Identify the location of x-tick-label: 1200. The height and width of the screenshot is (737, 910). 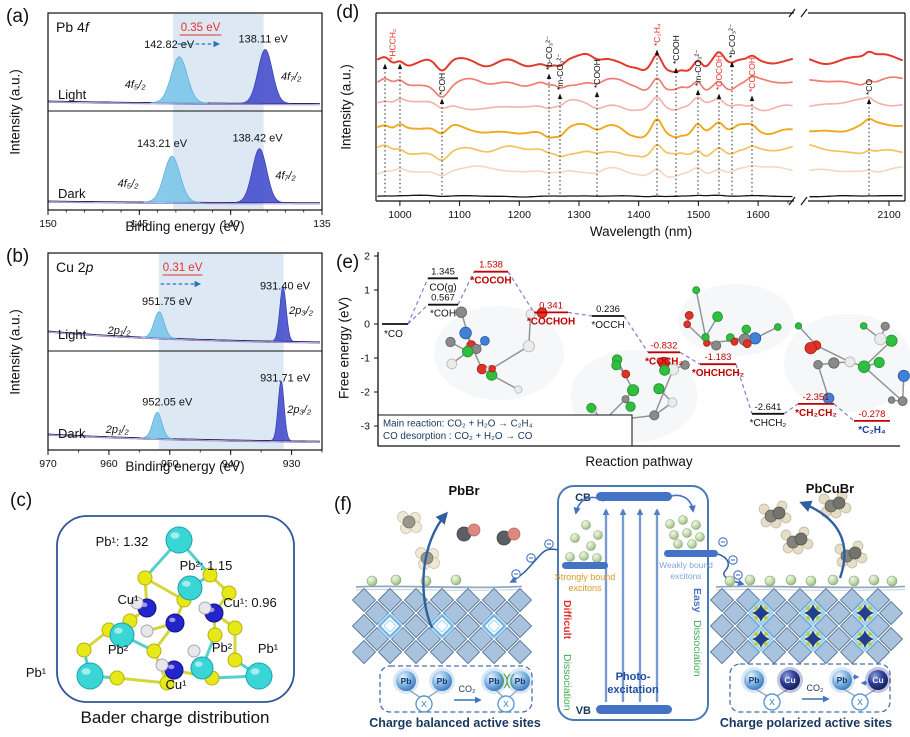
(520, 215).